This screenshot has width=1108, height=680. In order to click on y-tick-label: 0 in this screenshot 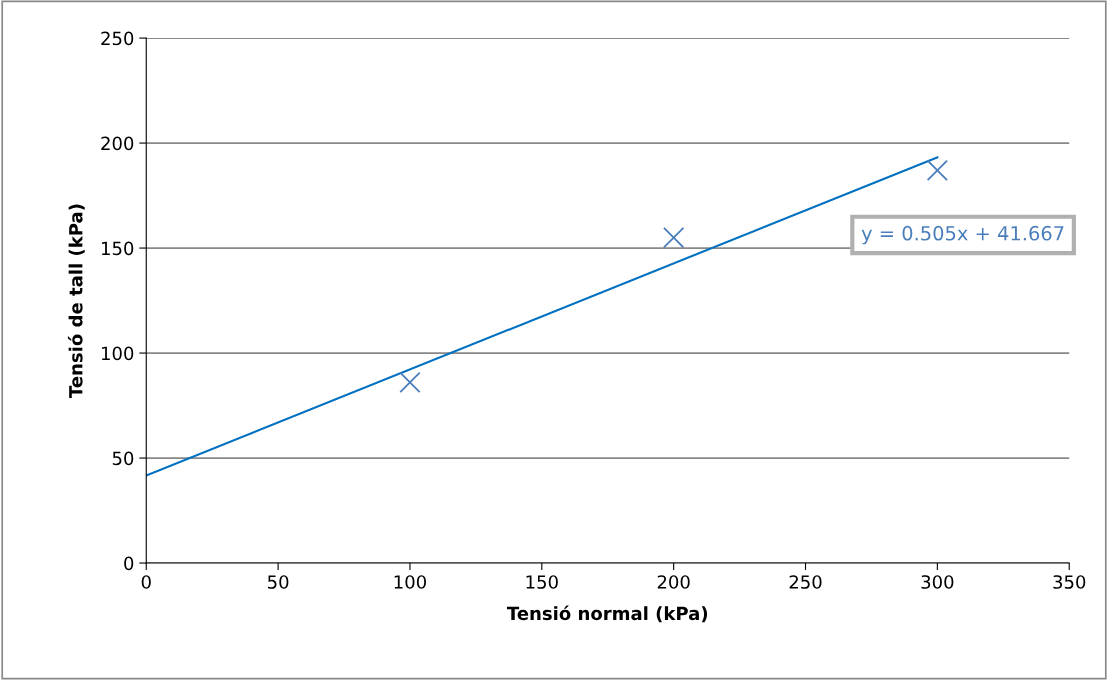, I will do `click(129, 563)`.